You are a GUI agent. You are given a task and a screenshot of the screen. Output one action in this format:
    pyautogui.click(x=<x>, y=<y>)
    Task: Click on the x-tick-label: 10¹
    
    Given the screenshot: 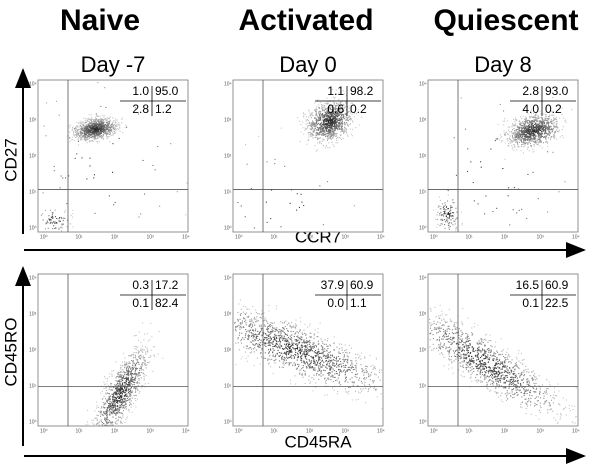 What is the action you would take?
    pyautogui.click(x=80, y=431)
    